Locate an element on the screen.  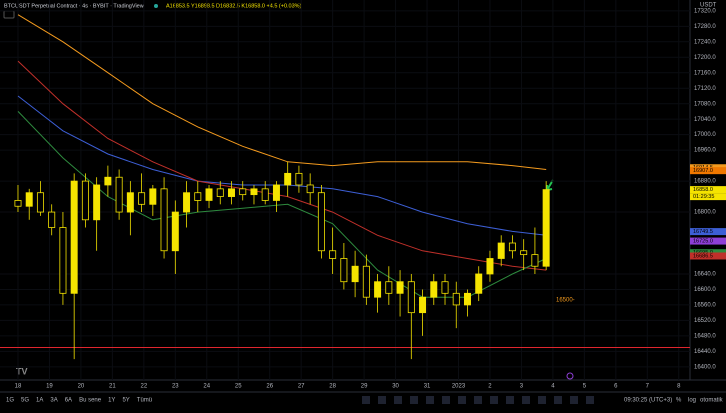
range-button: 5Y is located at coordinates (125, 401).